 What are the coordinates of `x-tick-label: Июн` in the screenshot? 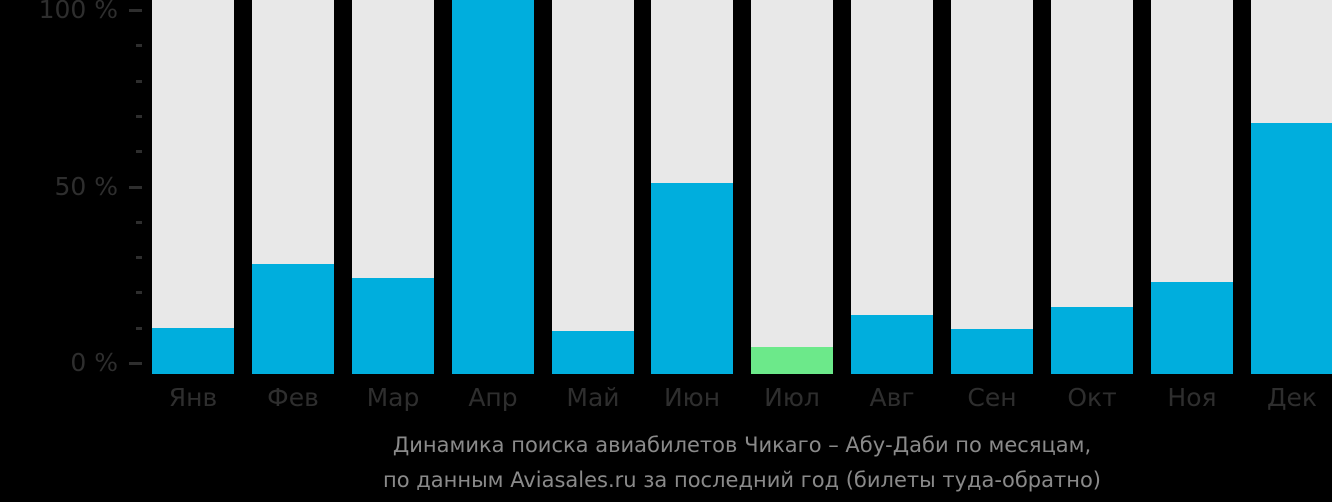 It's located at (692, 397).